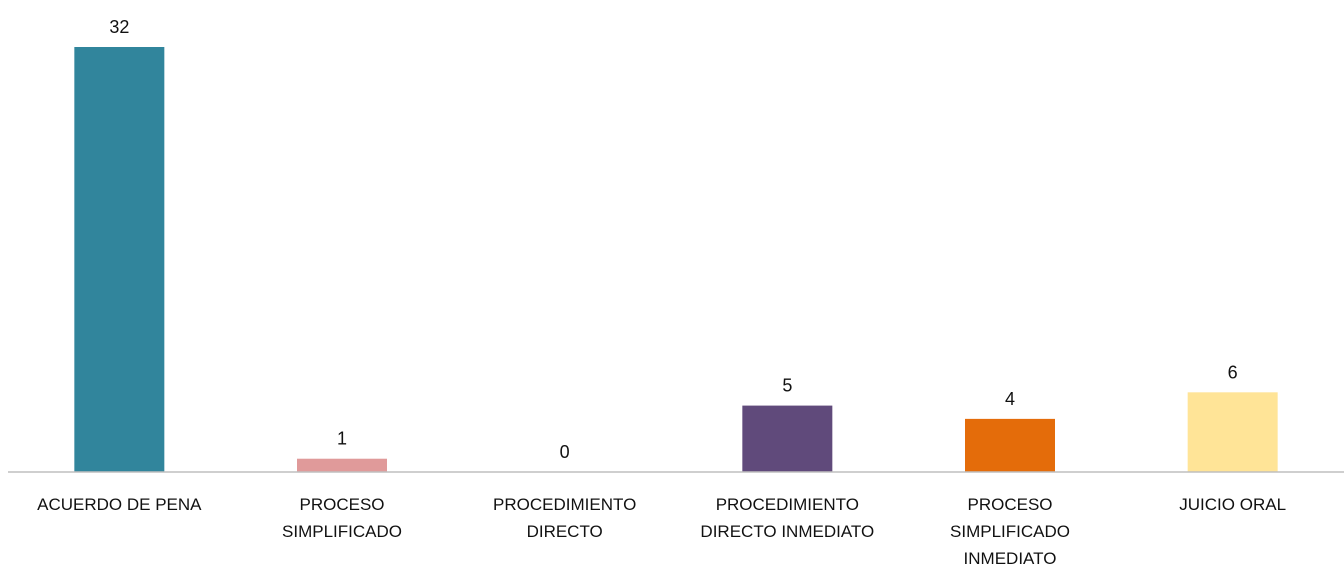  I want to click on category-label-5: JUICIO ORAL, so click(1232, 504).